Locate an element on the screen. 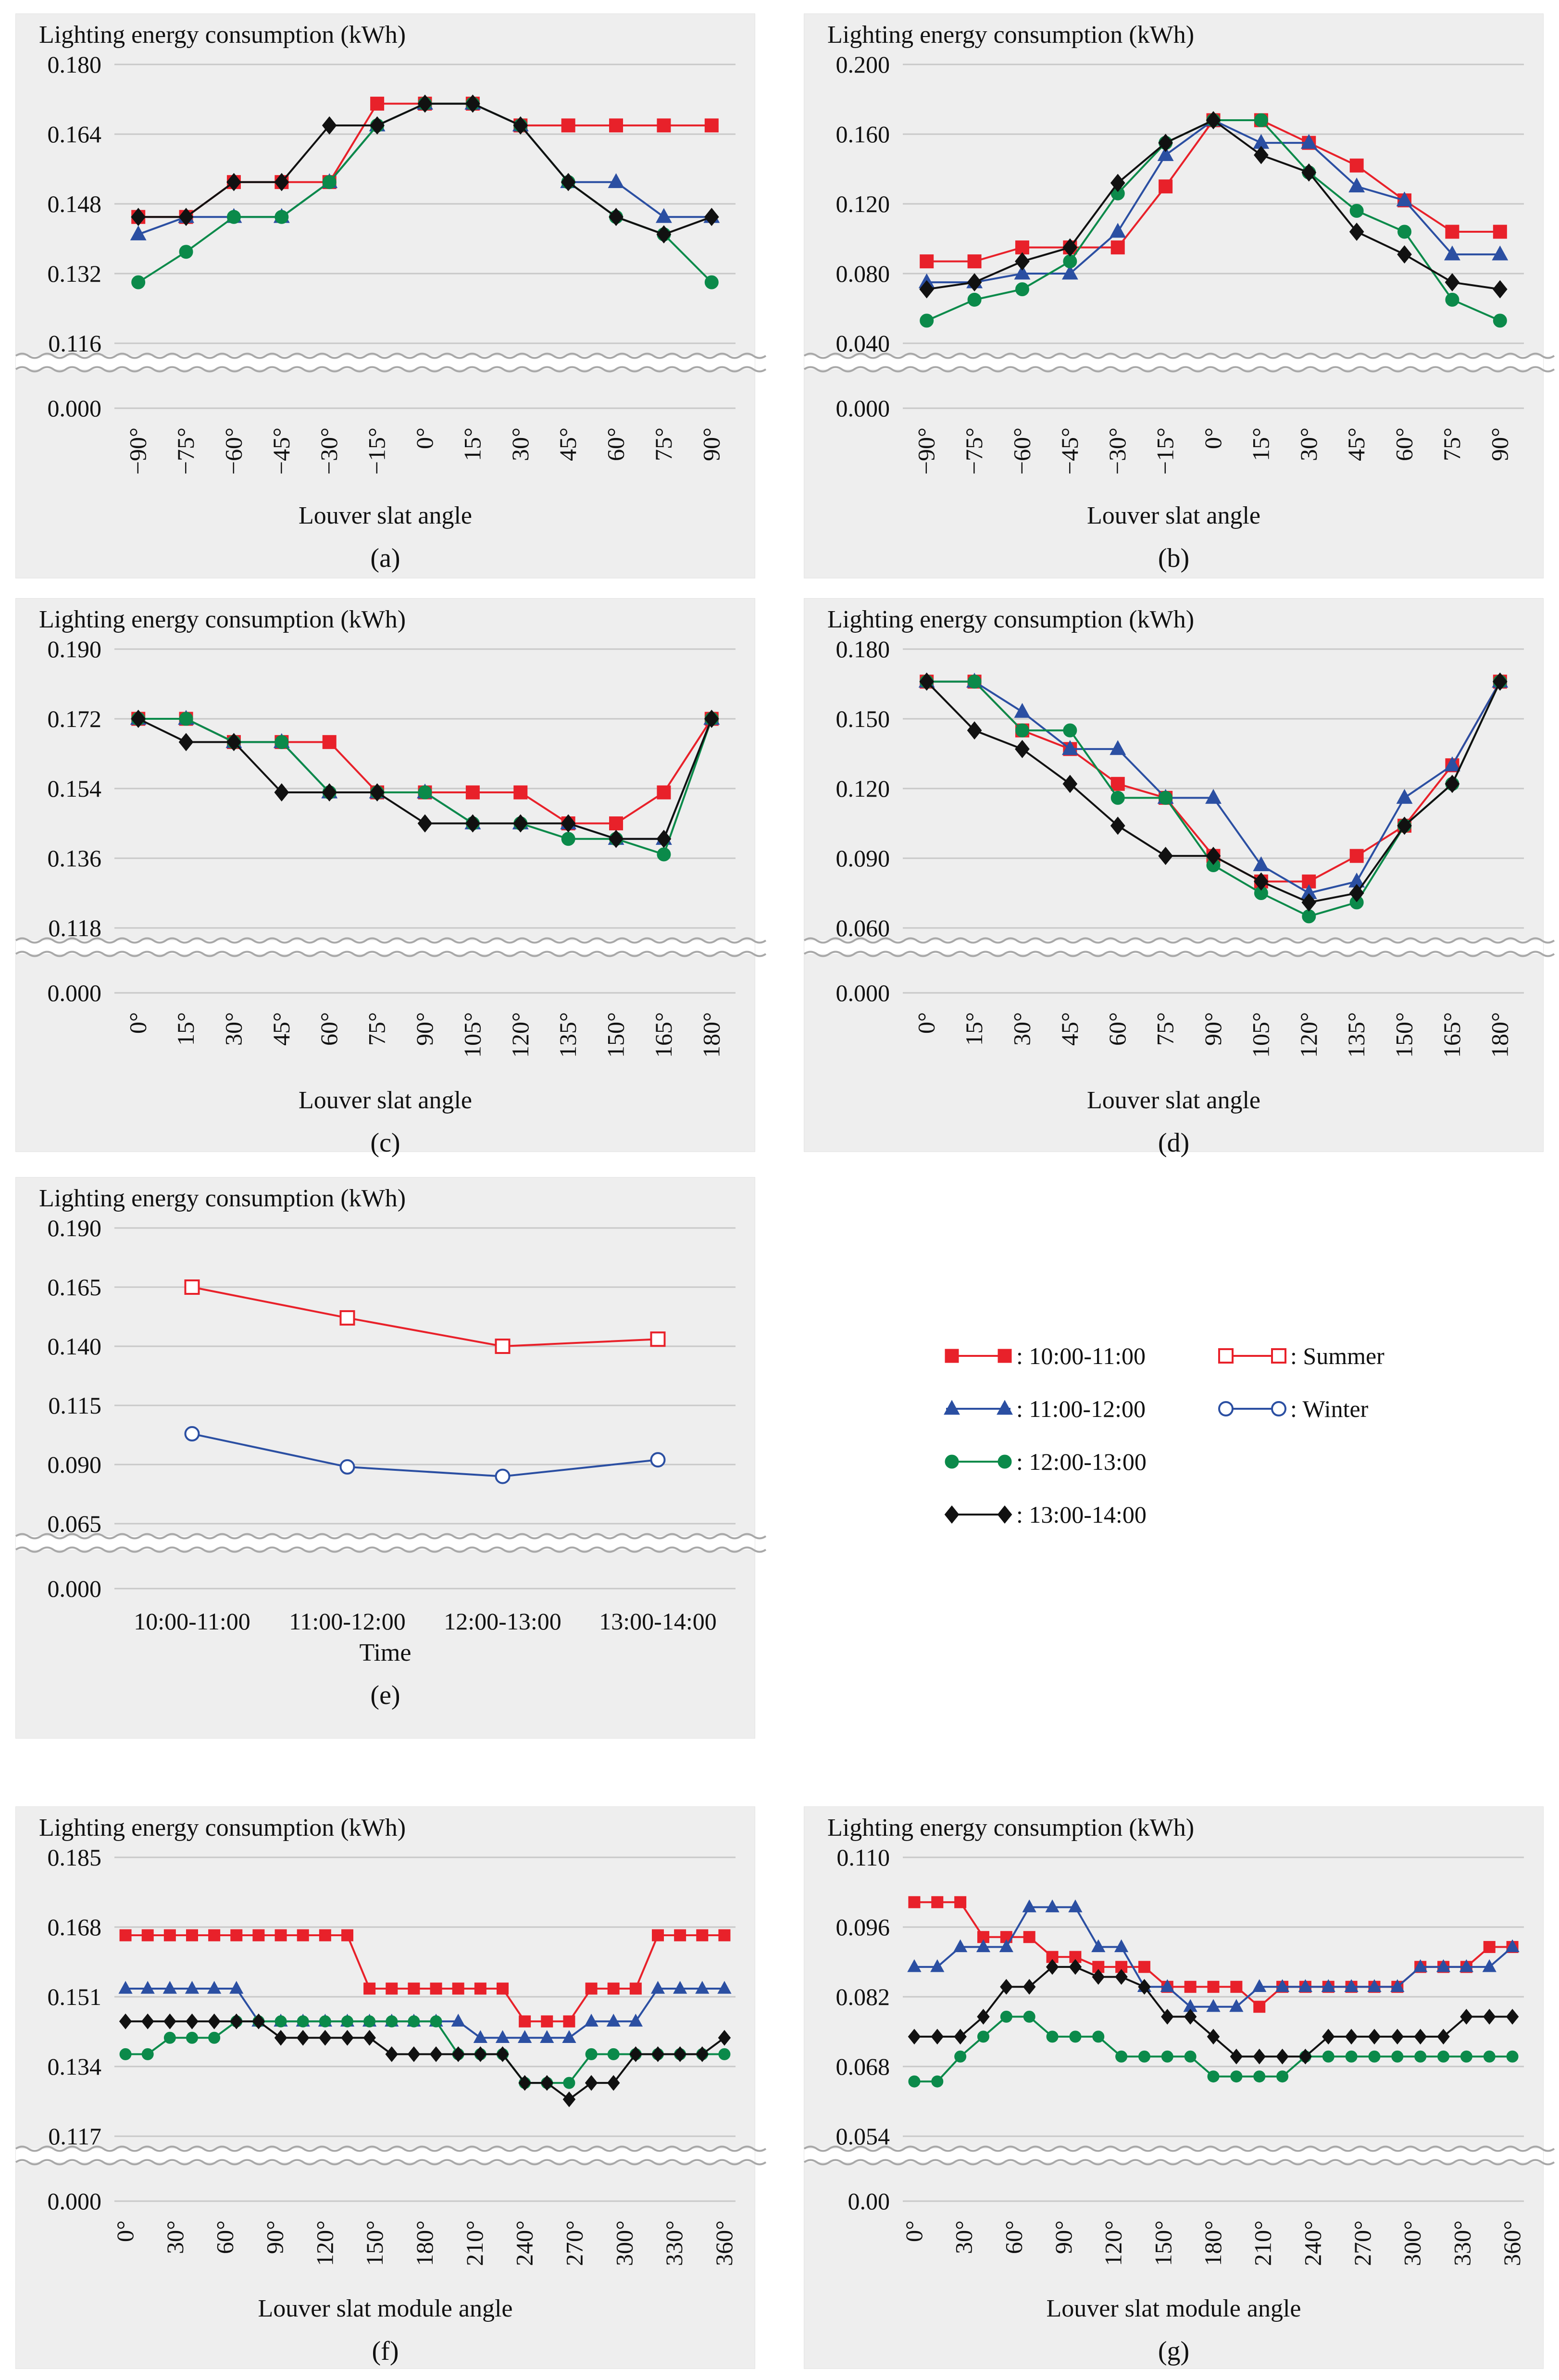 Image resolution: width=1559 pixels, height=2380 pixels. y-tick-label: 0.096 is located at coordinates (863, 1927).